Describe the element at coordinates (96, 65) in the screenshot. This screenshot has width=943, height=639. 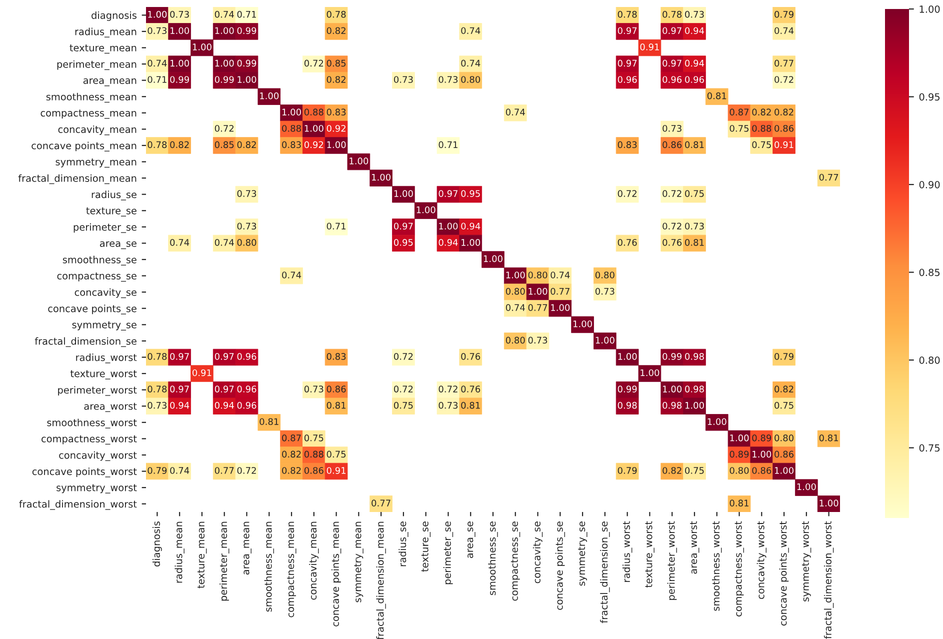
I see `y-tick-label: perimeter_mean` at that location.